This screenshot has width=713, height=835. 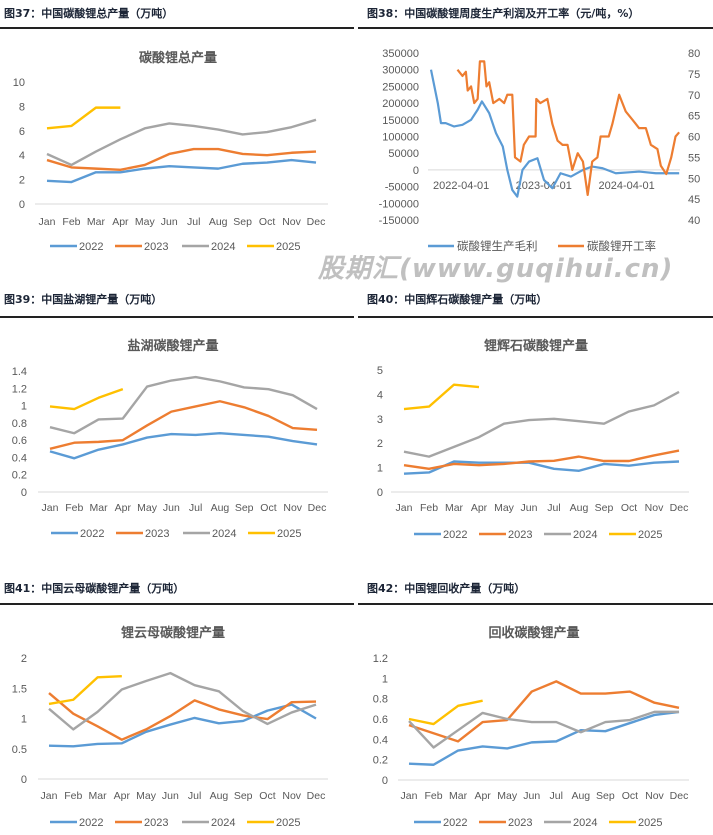 What do you see at coordinates (535, 317) in the screenshot?
I see `figure-40-divider` at bounding box center [535, 317].